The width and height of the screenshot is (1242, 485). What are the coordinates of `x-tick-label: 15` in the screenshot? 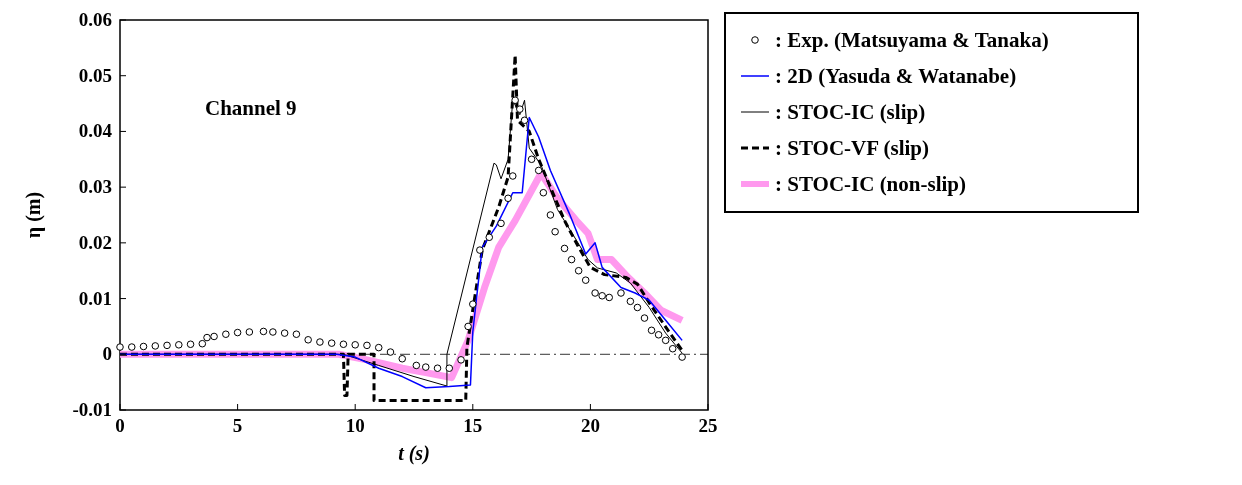 It's located at (473, 425).